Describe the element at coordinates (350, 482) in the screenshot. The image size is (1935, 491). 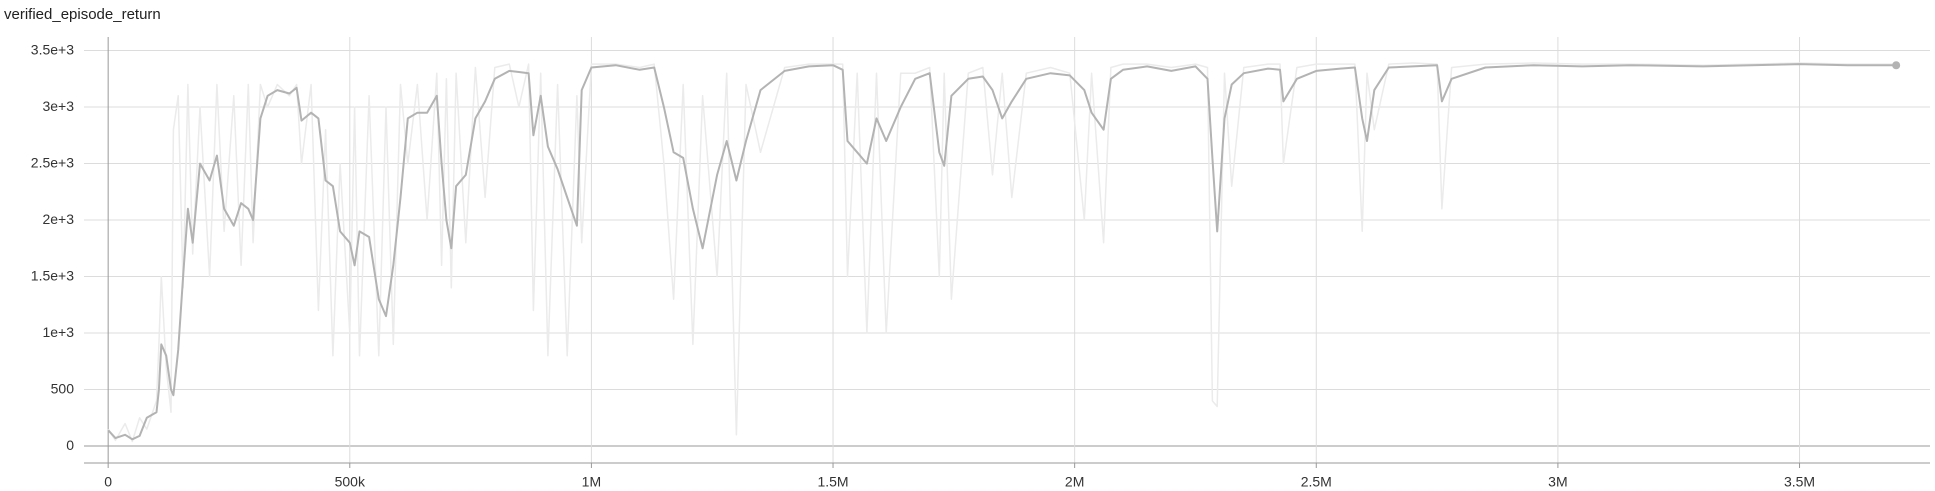
I see `x-tick-label: 500k` at that location.